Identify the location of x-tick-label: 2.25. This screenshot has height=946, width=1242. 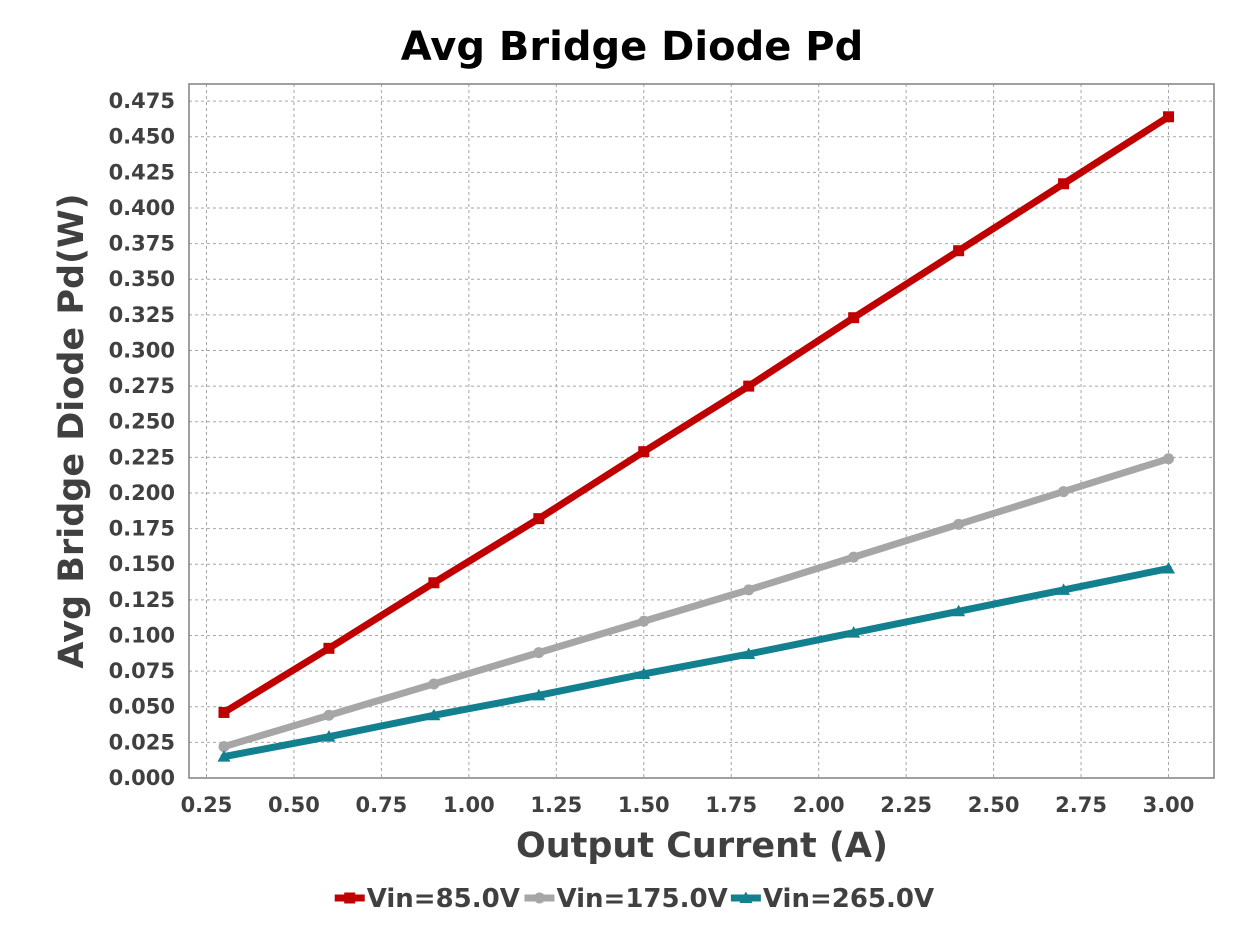
(906, 805).